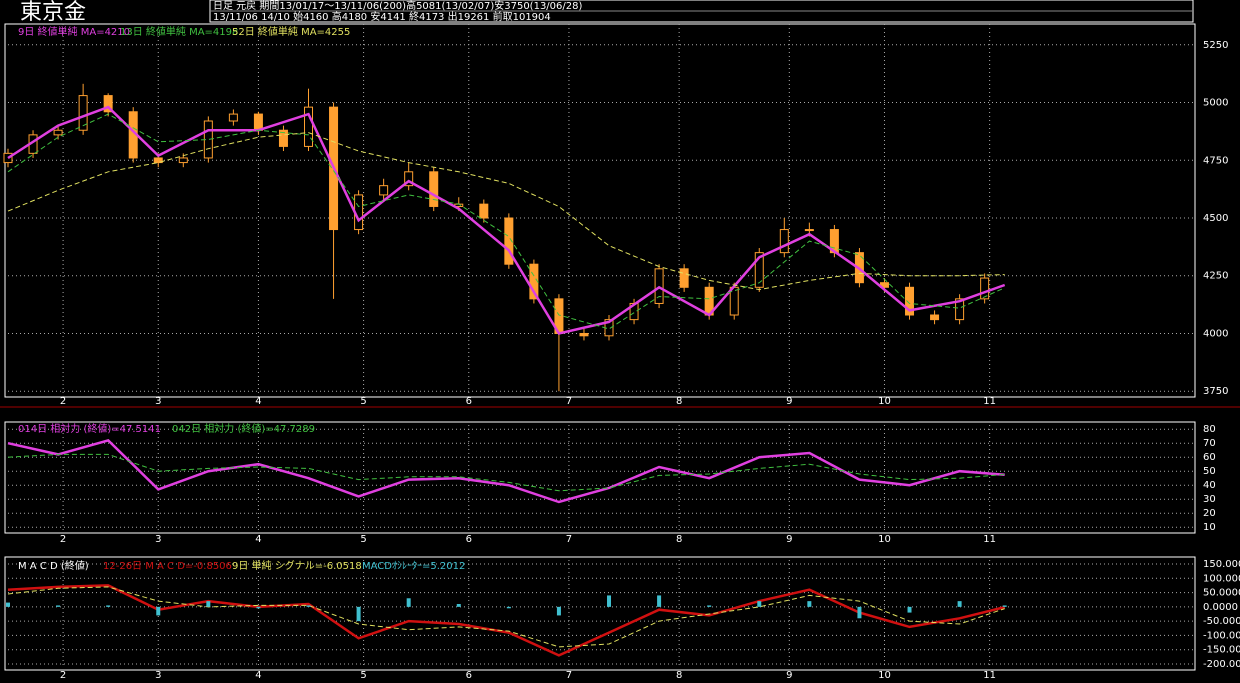 The width and height of the screenshot is (1240, 683). I want to click on panel-title: M A C D (終値), so click(53, 565).